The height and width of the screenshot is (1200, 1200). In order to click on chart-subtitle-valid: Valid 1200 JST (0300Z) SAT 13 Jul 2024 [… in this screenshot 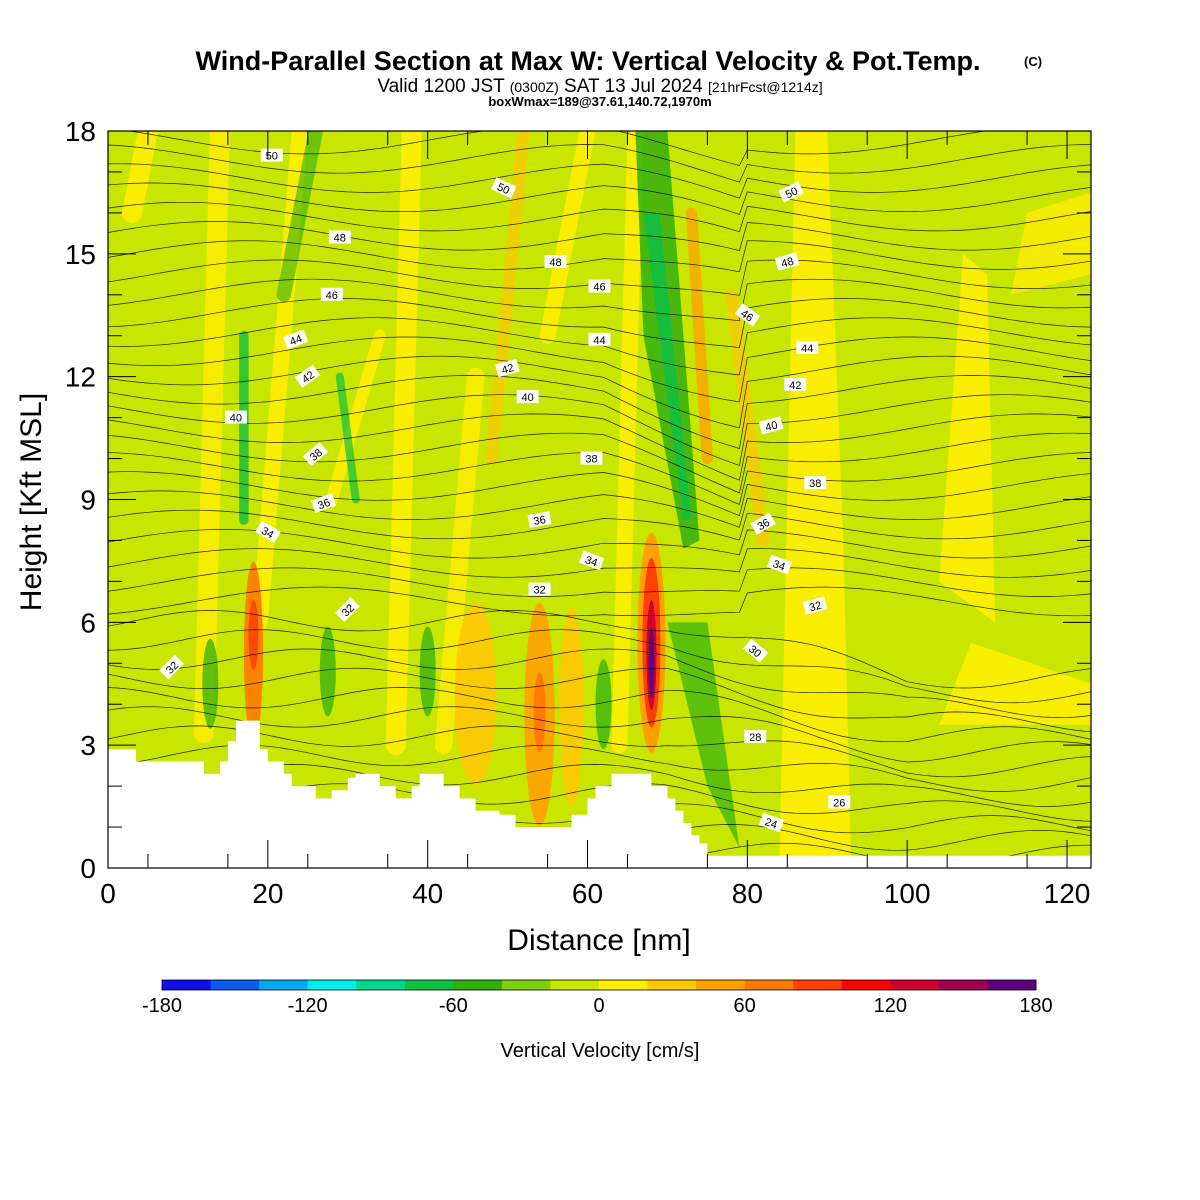, I will do `click(599, 86)`.